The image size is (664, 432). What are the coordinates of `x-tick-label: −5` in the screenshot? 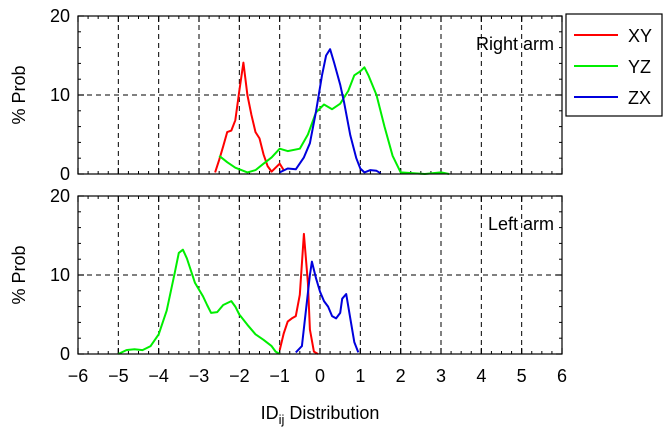 It's located at (118, 376).